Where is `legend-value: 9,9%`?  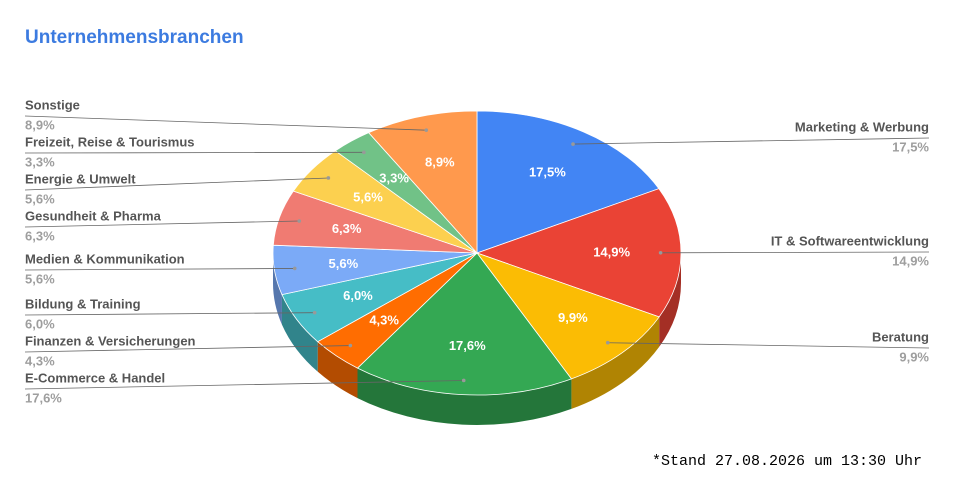
legend-value: 9,9% is located at coordinates (914, 356).